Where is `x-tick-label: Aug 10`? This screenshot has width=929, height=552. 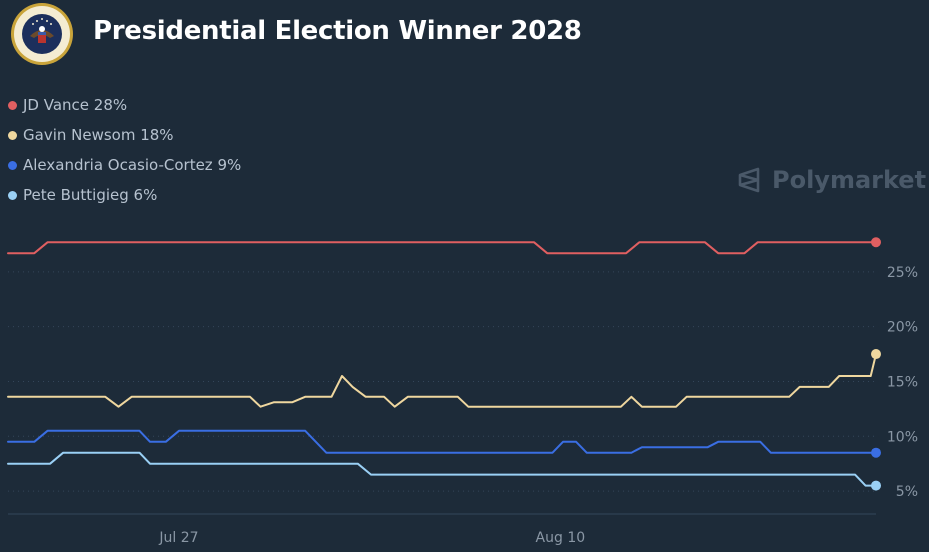 x-tick-label: Aug 10 is located at coordinates (561, 538).